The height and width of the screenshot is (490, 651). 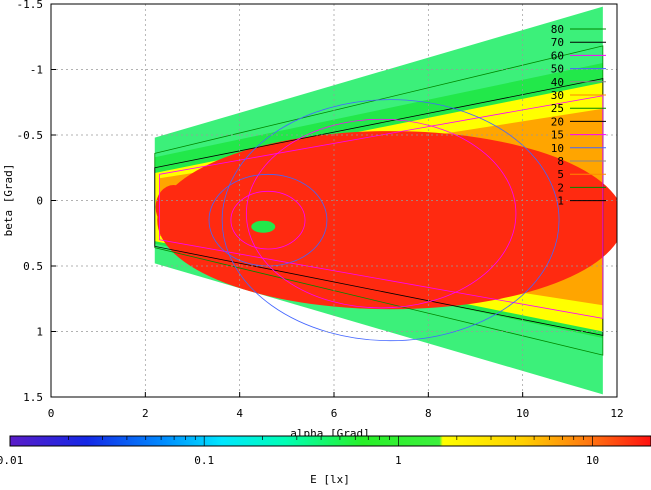 What do you see at coordinates (325, 451) in the screenshot?
I see `colorbar-ticks: 0.01 0.1 1 10` at bounding box center [325, 451].